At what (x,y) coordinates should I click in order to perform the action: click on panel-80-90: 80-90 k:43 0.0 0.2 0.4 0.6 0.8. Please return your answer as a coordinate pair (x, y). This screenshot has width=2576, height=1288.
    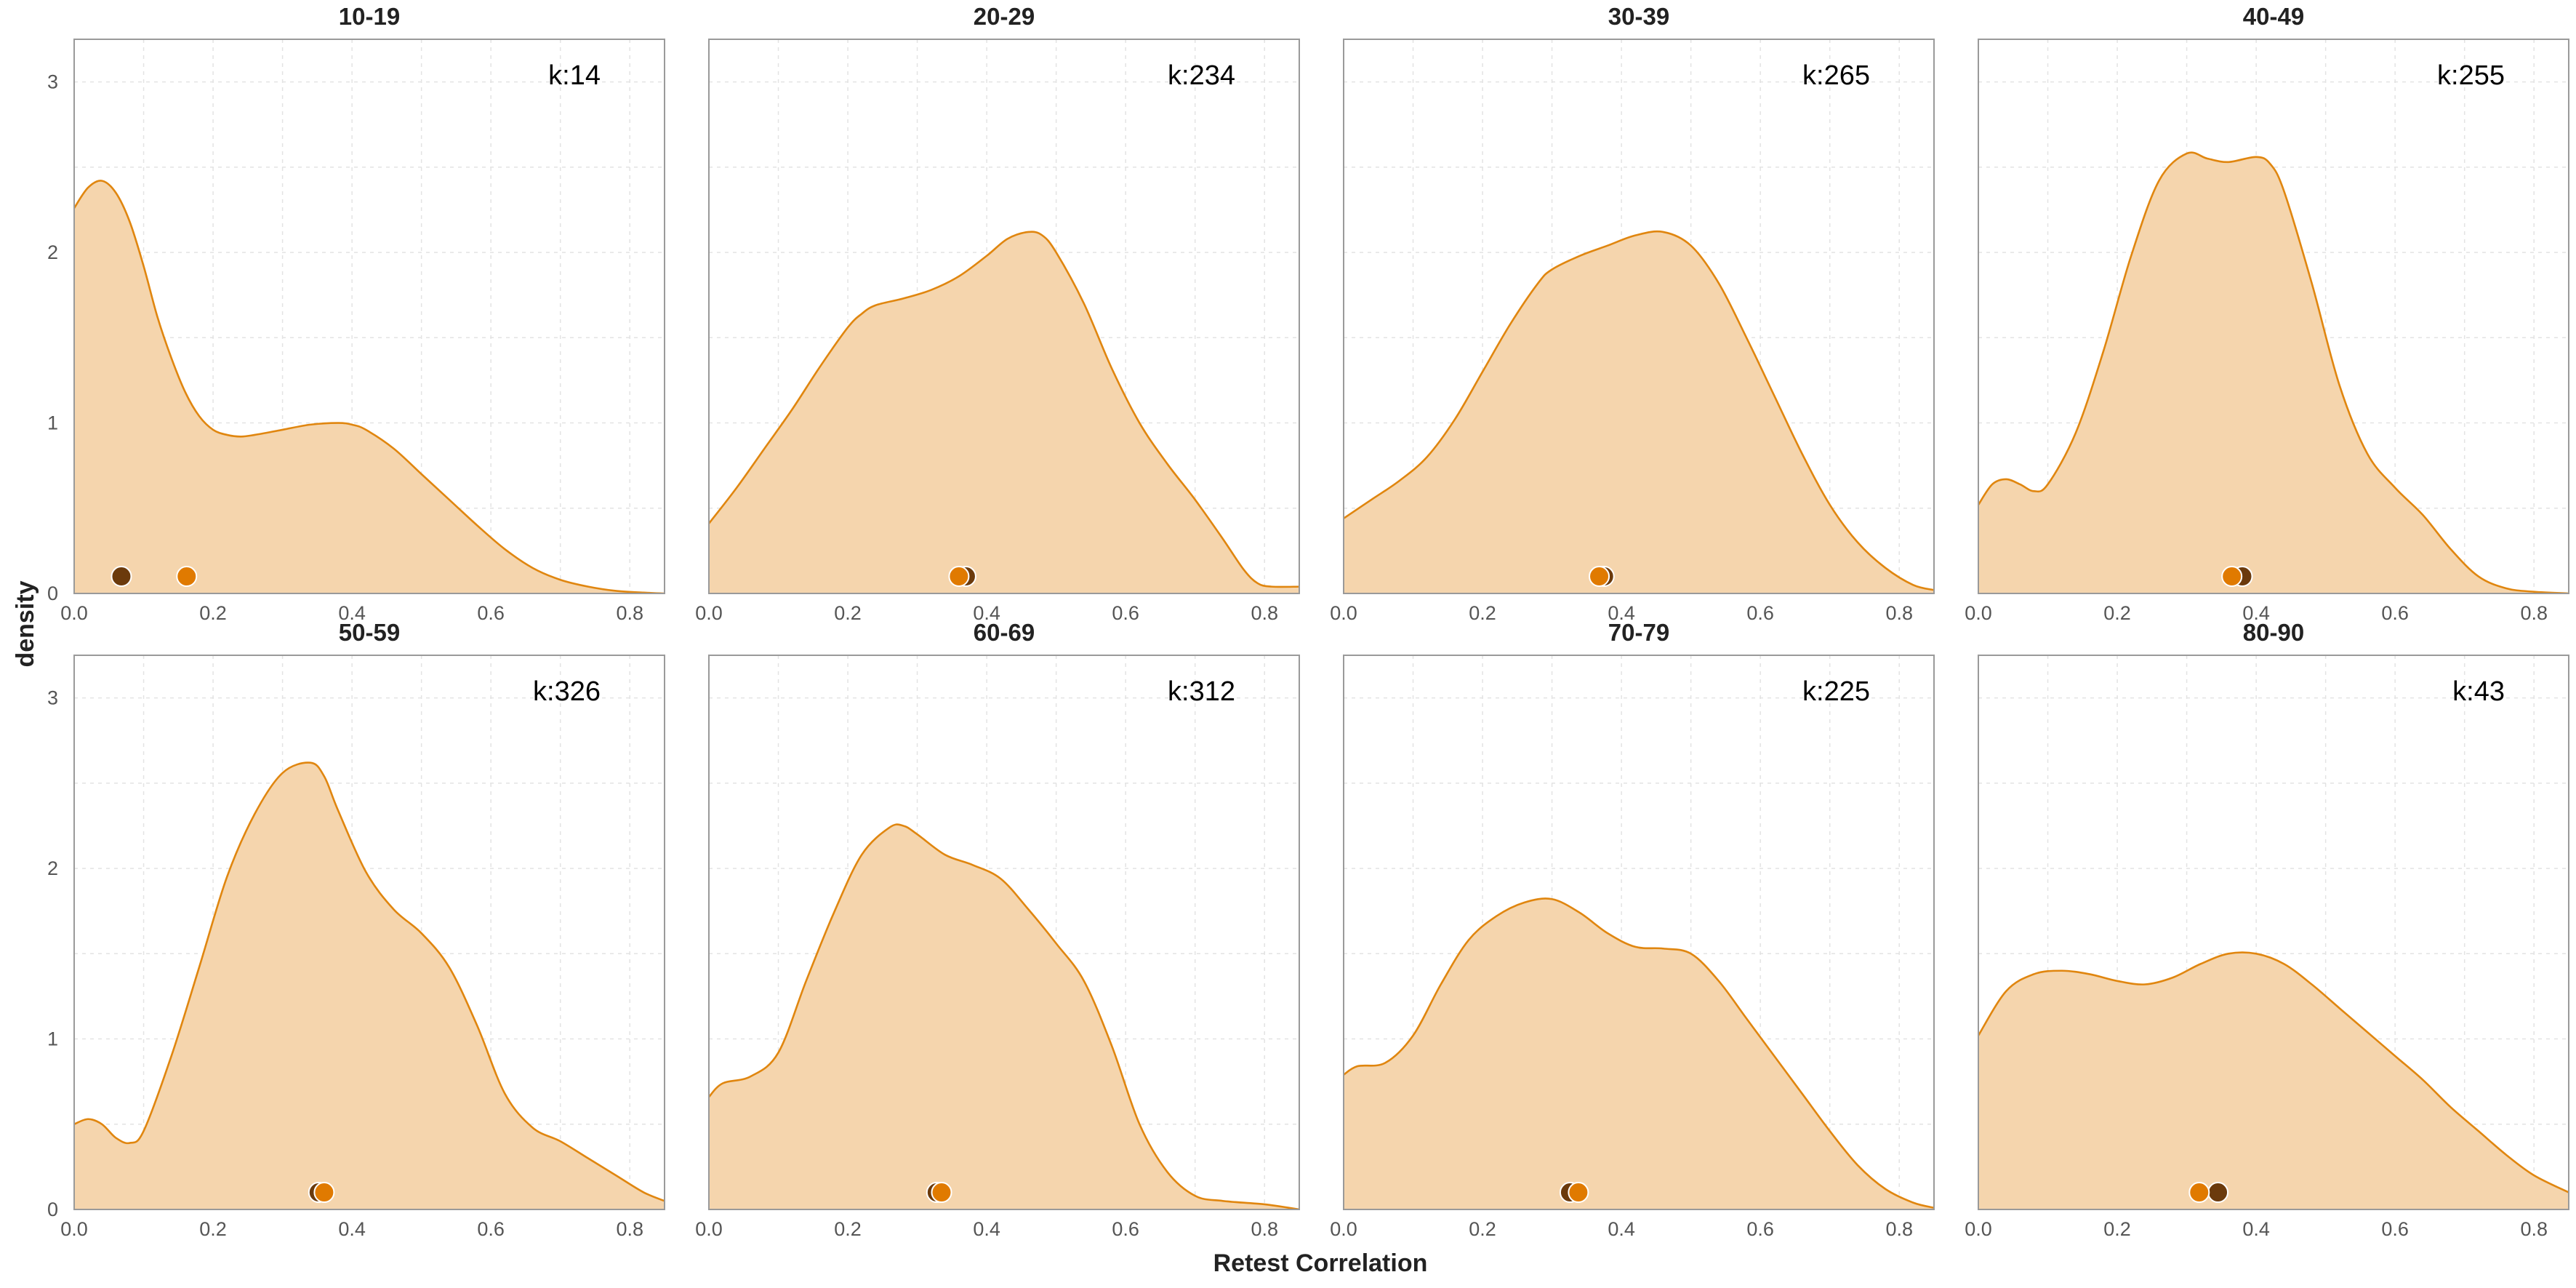
    Looking at the image, I should click on (2267, 929).